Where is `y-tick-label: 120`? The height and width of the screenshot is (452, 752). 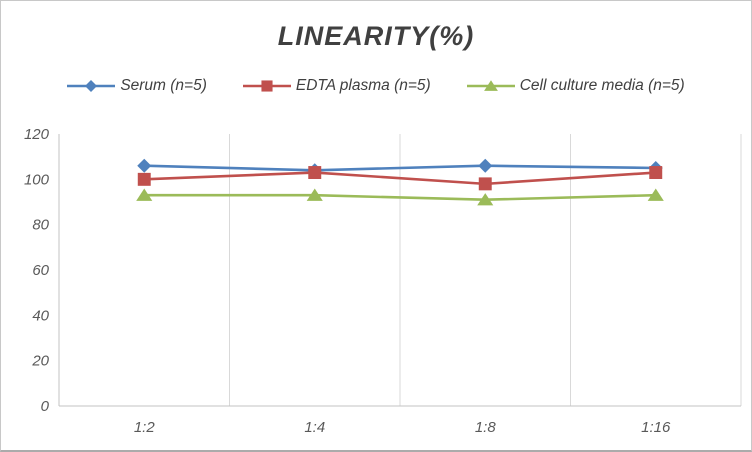 y-tick-label: 120 is located at coordinates (37, 134).